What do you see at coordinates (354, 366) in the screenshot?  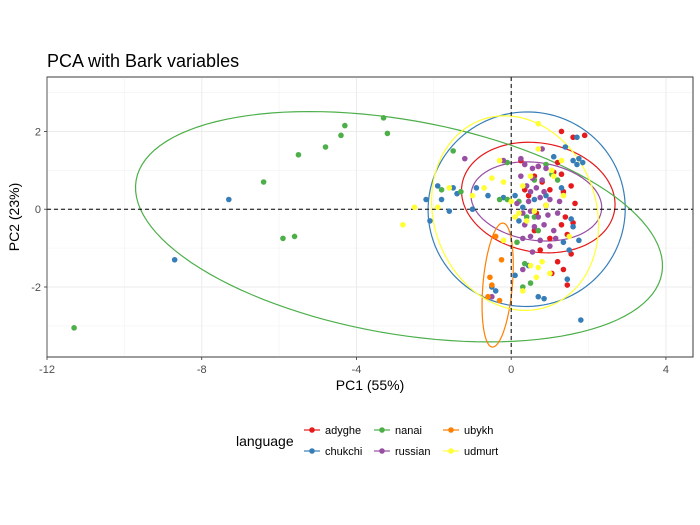 I see `x-axis-ticks: -12 -8 -4 0 4` at bounding box center [354, 366].